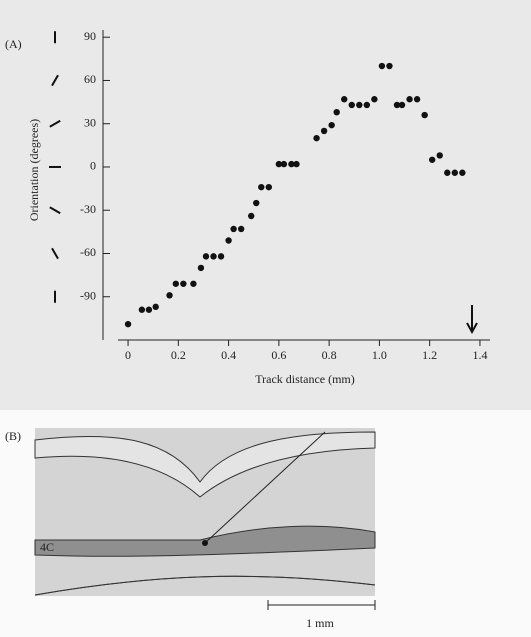  I want to click on layer-label: 4C, so click(47, 547).